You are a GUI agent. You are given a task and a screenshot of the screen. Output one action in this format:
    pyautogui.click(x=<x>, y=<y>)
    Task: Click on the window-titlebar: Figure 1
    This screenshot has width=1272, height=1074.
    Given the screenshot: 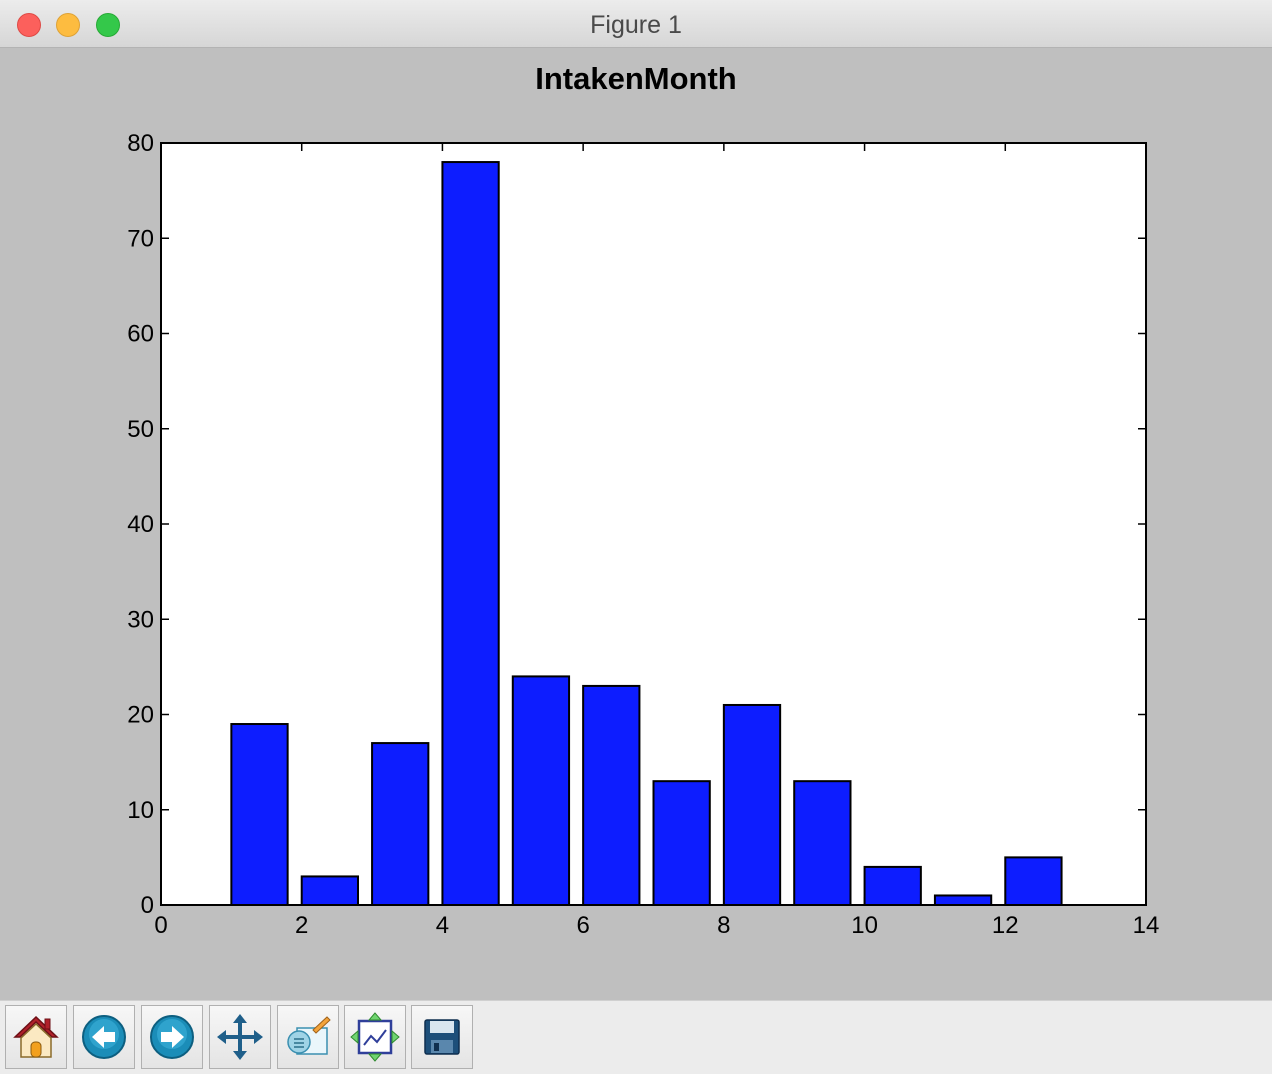 What is the action you would take?
    pyautogui.click(x=636, y=24)
    